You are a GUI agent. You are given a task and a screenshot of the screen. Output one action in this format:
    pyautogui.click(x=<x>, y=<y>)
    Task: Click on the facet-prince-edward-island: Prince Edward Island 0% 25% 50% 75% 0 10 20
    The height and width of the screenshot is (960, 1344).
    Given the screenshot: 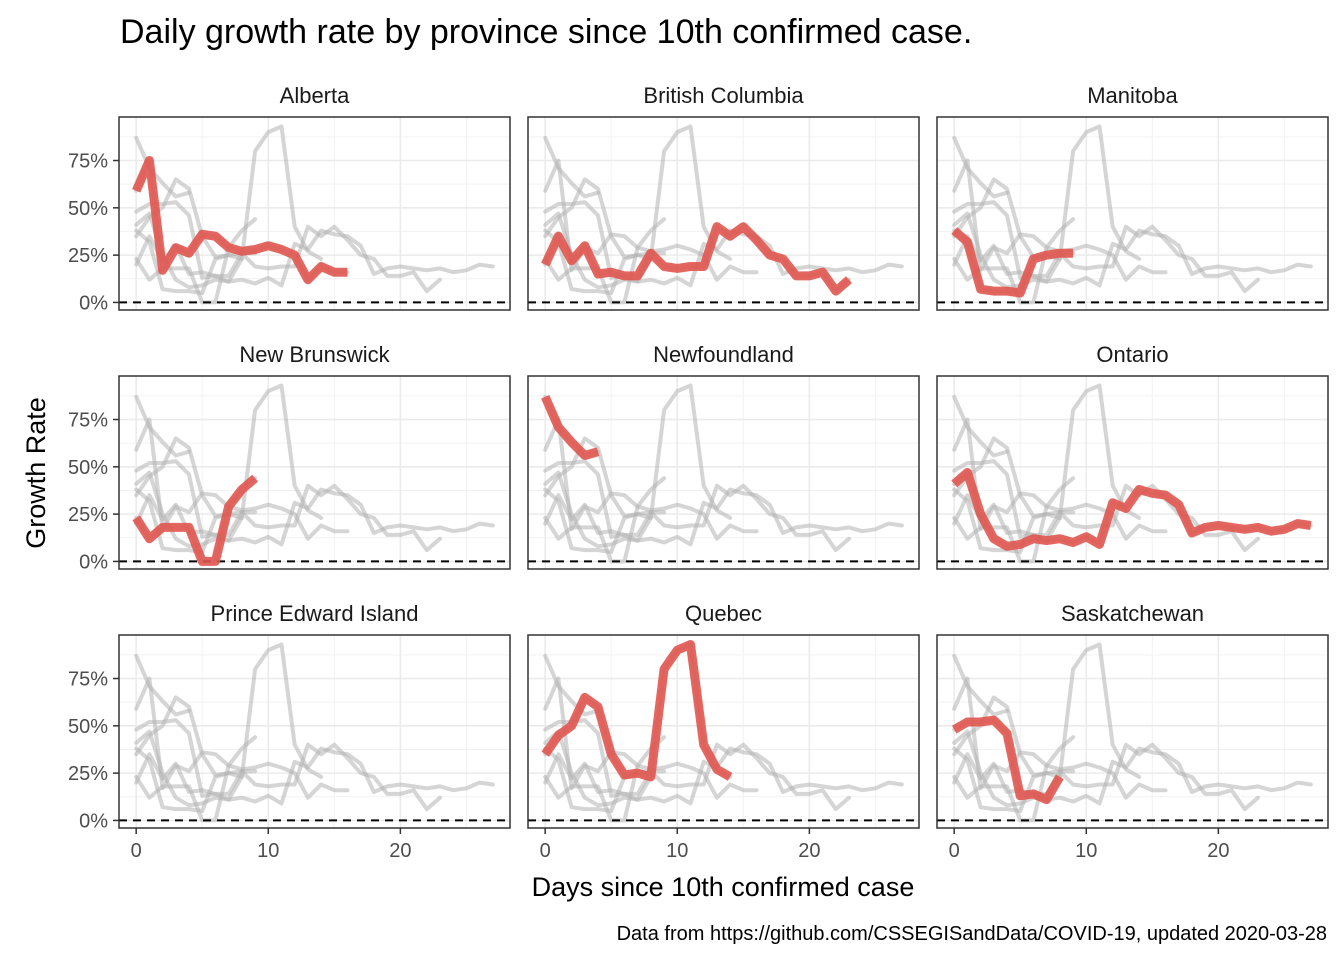 What is the action you would take?
    pyautogui.click(x=289, y=731)
    